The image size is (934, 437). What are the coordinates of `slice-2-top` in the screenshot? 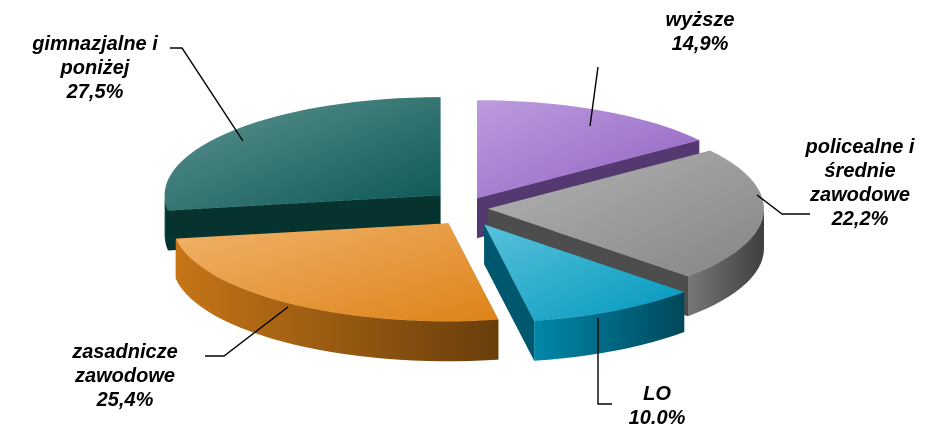 It's located at (584, 272).